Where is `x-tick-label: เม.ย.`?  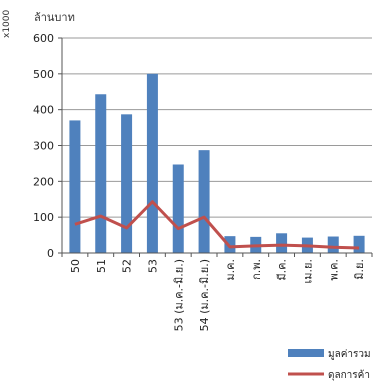
x-tick-label: เม.ย. is located at coordinates (307, 271).